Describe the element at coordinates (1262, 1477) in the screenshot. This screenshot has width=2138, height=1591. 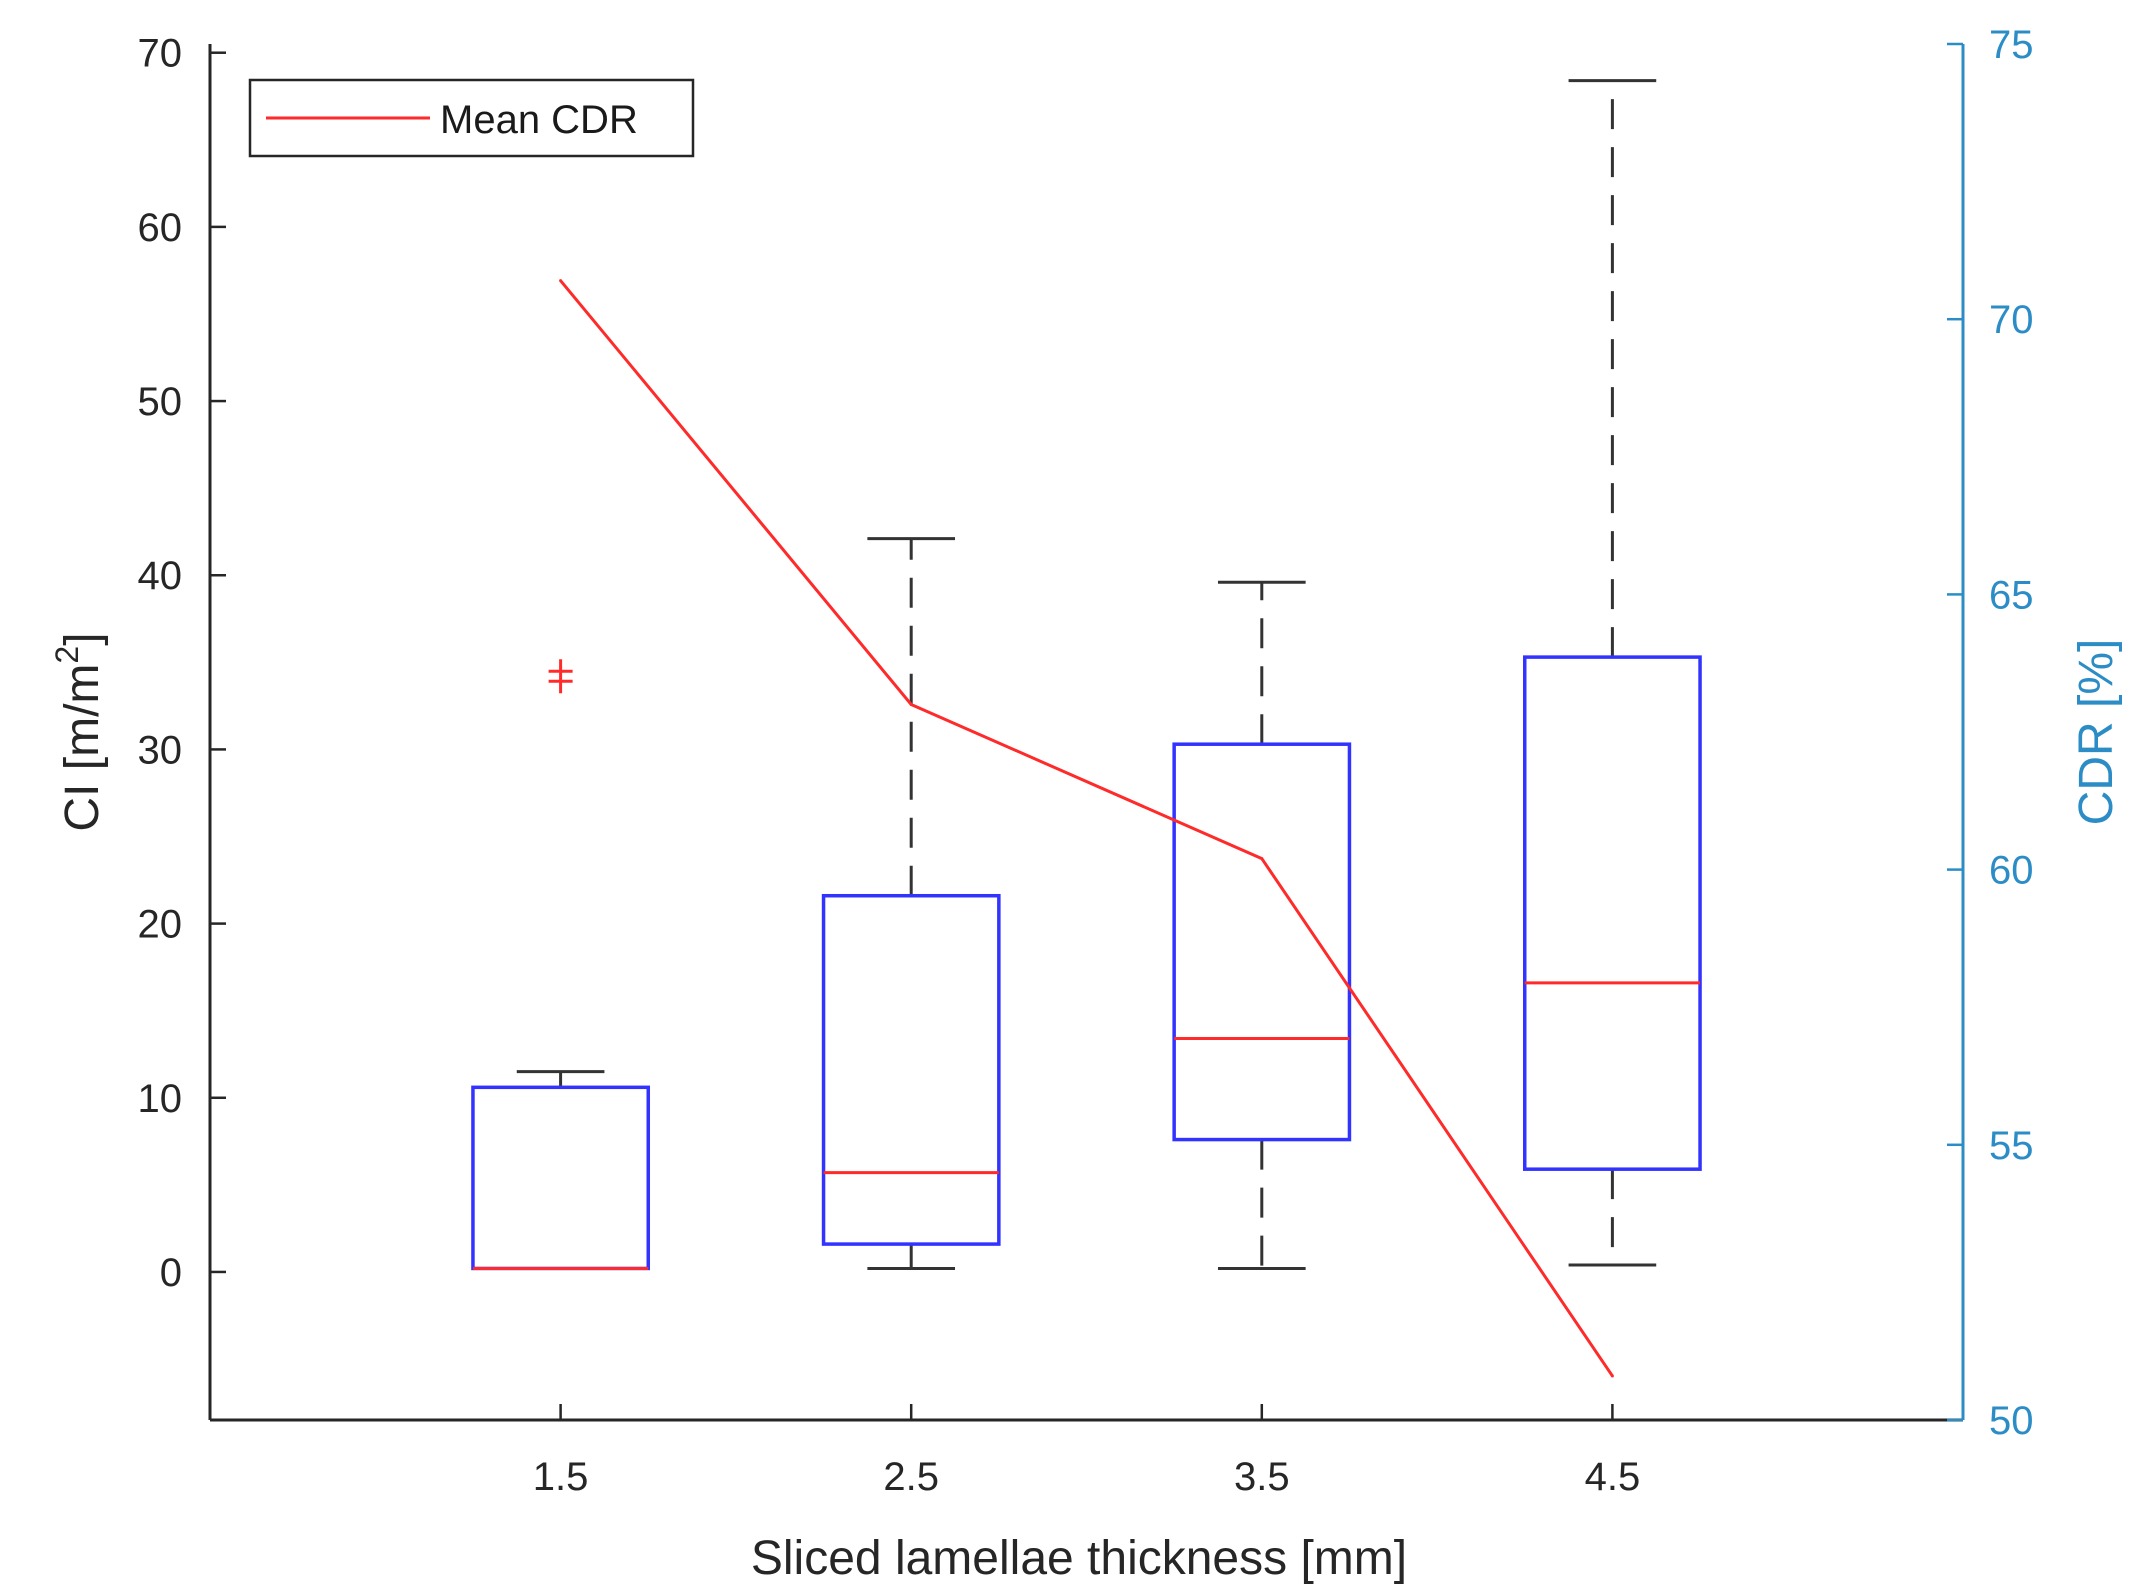
I see `x-tick-label-3.5: 3.5` at that location.